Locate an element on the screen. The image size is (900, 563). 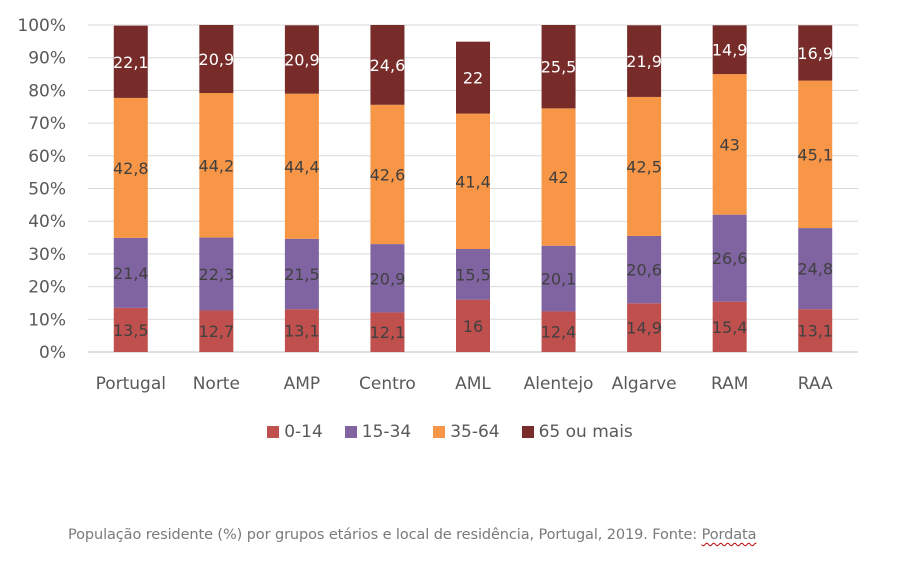
data-label: 26,6 is located at coordinates (730, 258).